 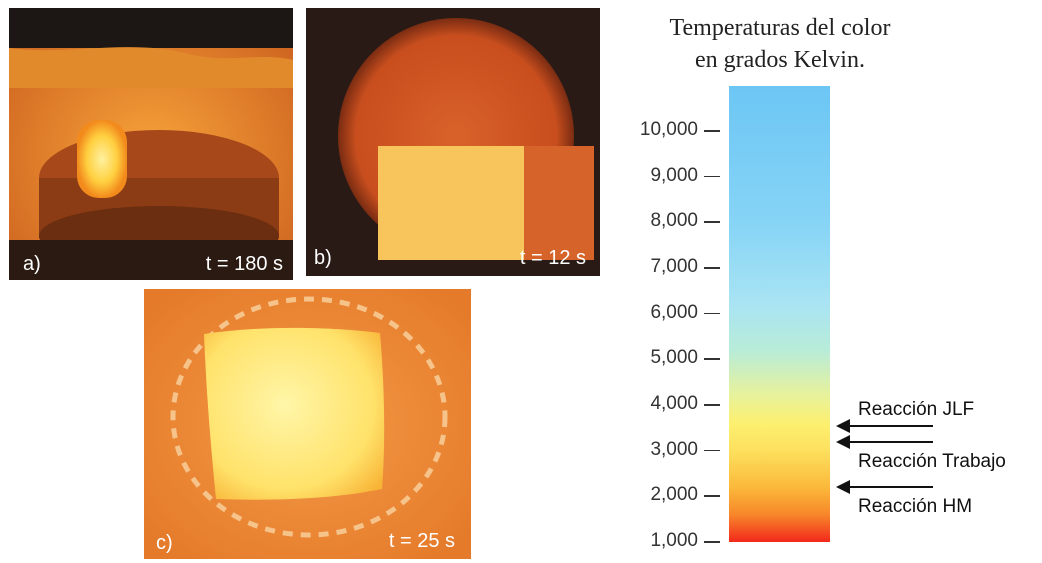 I want to click on tick-label: 1,000, so click(x=674, y=540).